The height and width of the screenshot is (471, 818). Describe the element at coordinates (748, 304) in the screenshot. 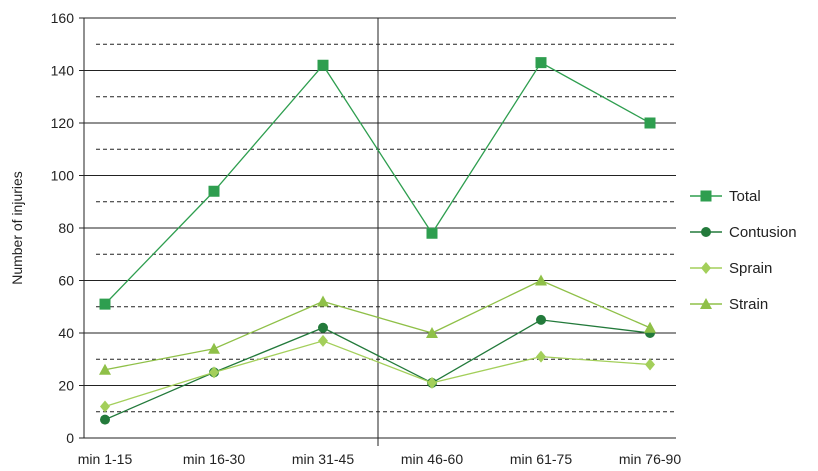

I see `legend-label-strain: Strain` at that location.